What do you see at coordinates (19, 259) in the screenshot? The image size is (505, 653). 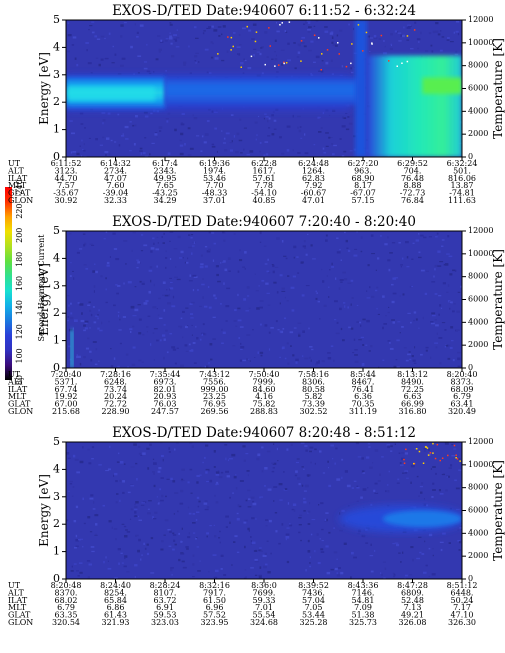 I see `colorbar-tick-label: 180` at bounding box center [19, 259].